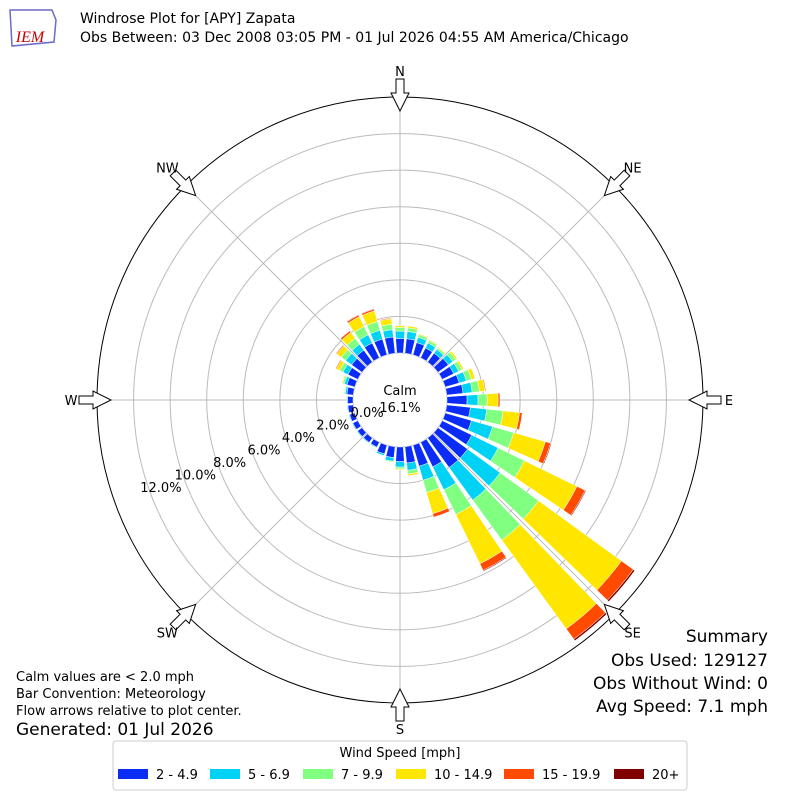 The width and height of the screenshot is (800, 804). What do you see at coordinates (195, 476) in the screenshot?
I see `r-tick-label: 10.0%` at bounding box center [195, 476].